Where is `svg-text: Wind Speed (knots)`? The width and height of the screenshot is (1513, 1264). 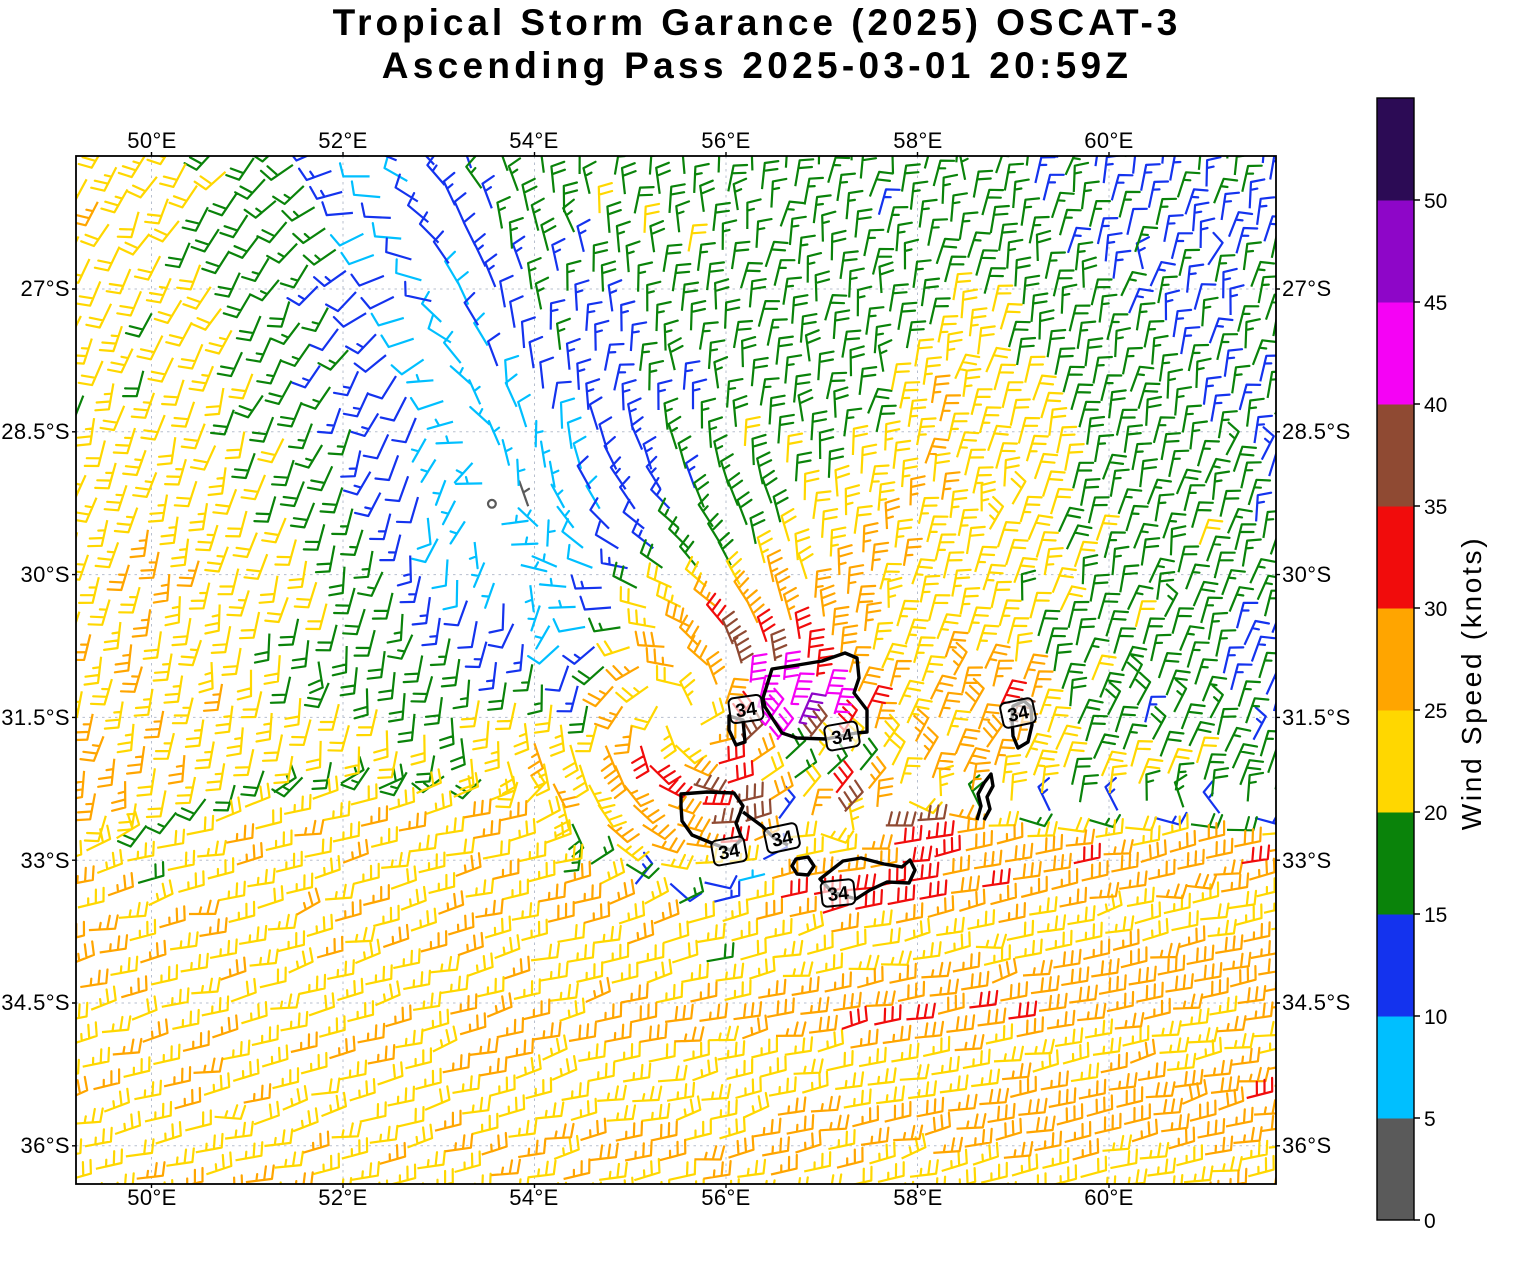
svg-text: Wind Speed (knots) is located at coordinates (1471, 683).